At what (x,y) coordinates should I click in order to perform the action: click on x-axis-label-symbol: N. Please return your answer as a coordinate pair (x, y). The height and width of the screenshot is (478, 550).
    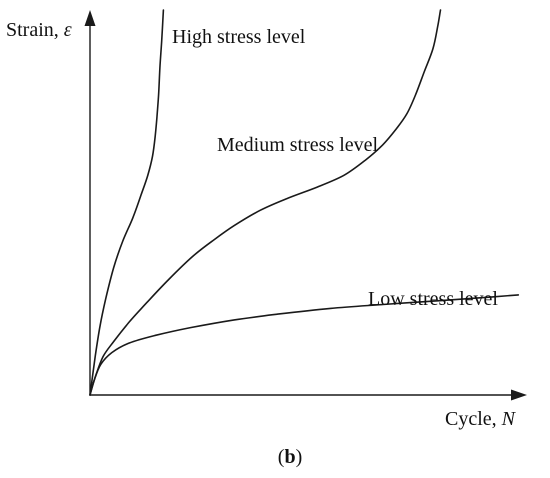
    Looking at the image, I should click on (509, 419).